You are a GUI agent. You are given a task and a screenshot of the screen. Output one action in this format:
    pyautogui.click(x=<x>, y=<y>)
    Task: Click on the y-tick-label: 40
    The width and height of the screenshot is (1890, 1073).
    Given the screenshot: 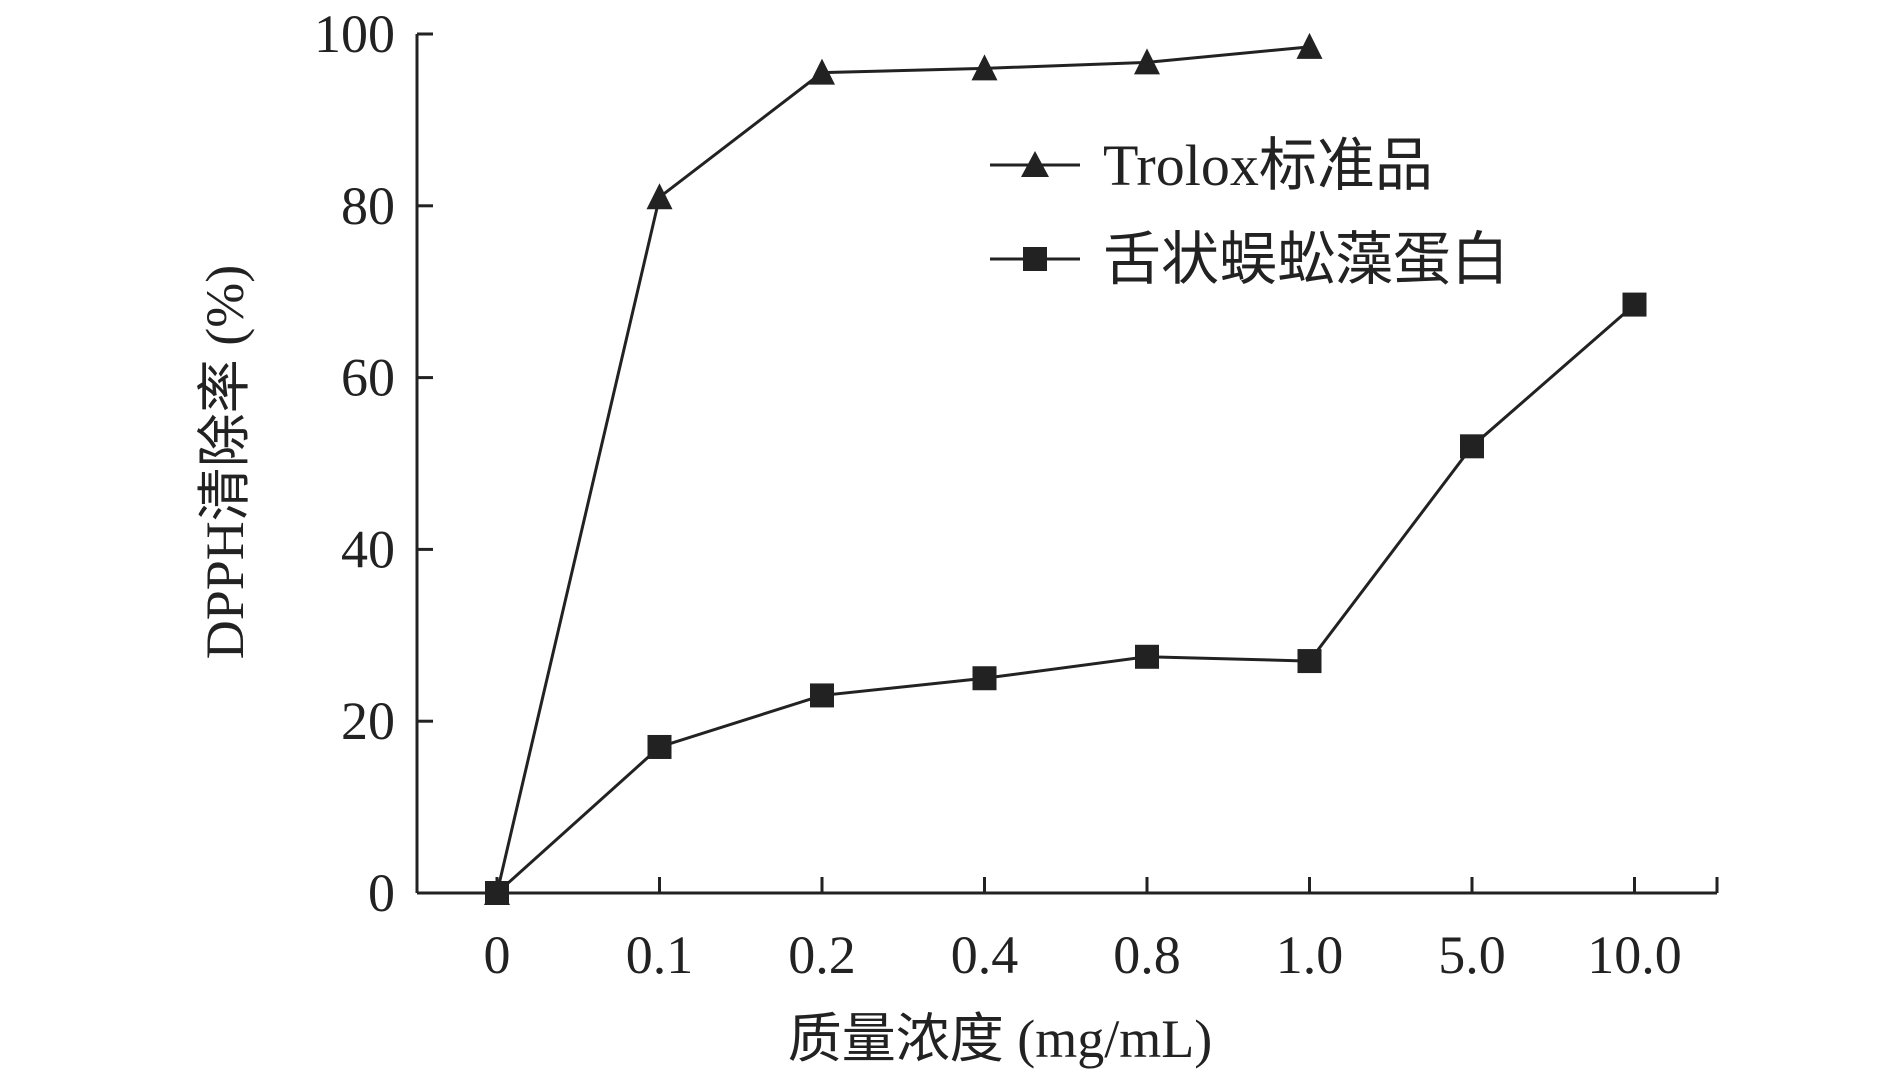 What is the action you would take?
    pyautogui.click(x=368, y=549)
    